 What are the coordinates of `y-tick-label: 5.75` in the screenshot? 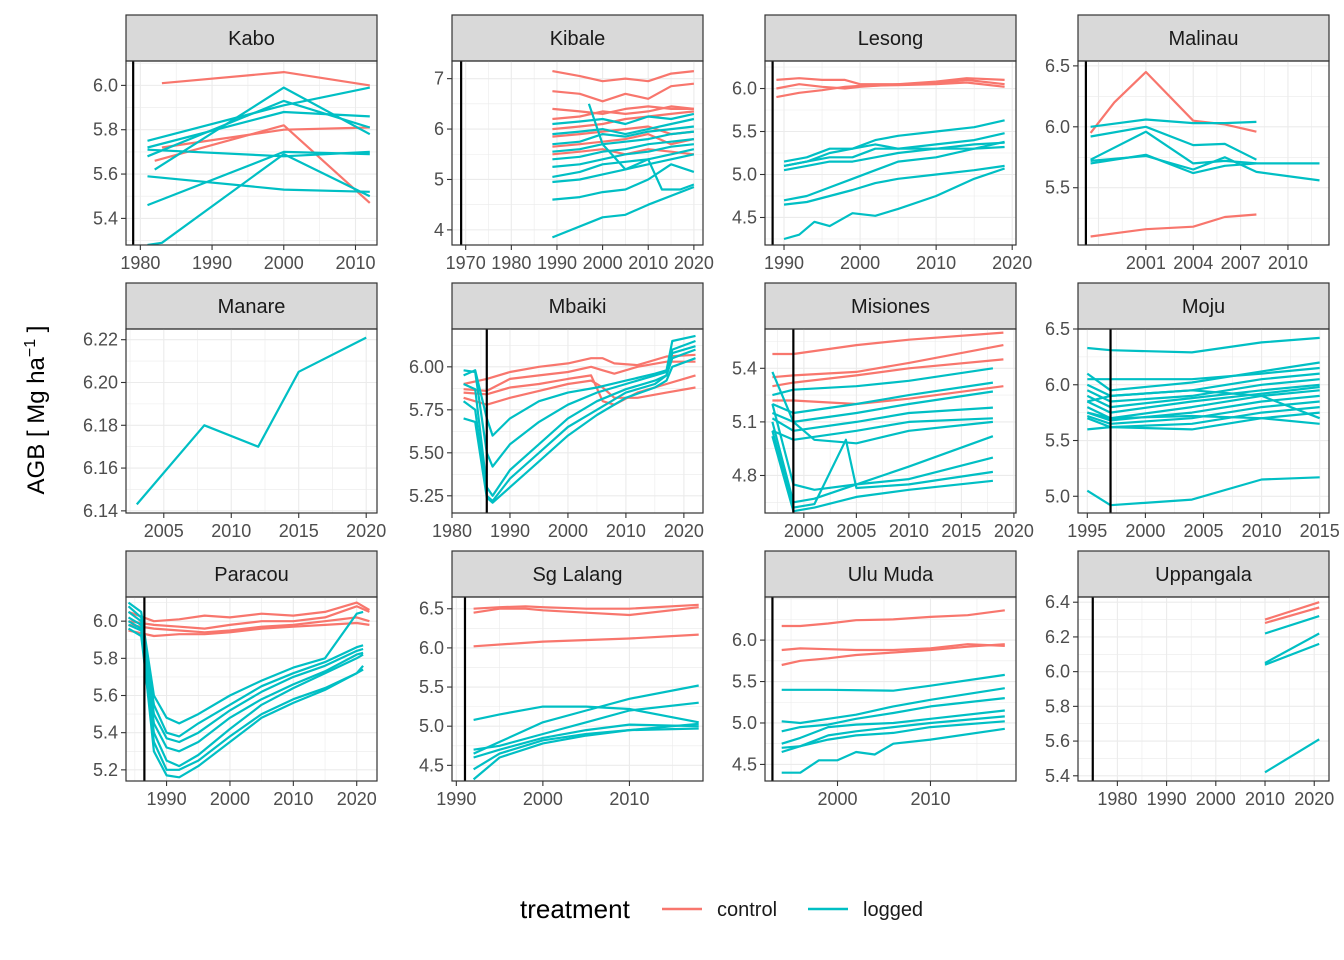 It's located at (426, 410).